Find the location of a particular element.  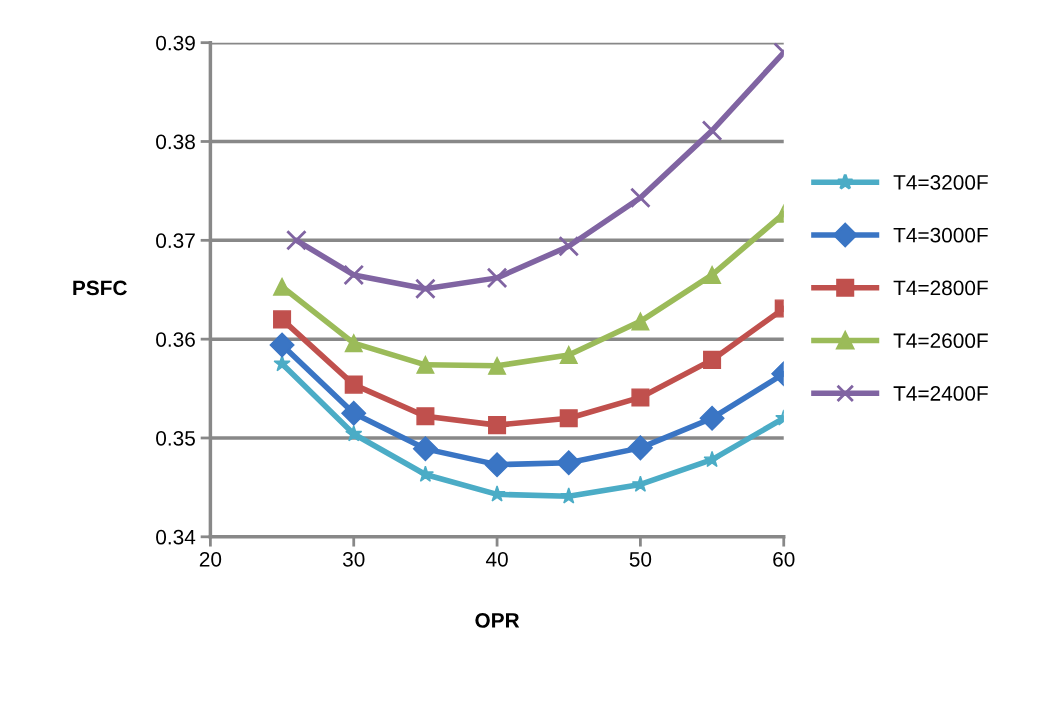

x-axis-title: OPR is located at coordinates (497, 620).